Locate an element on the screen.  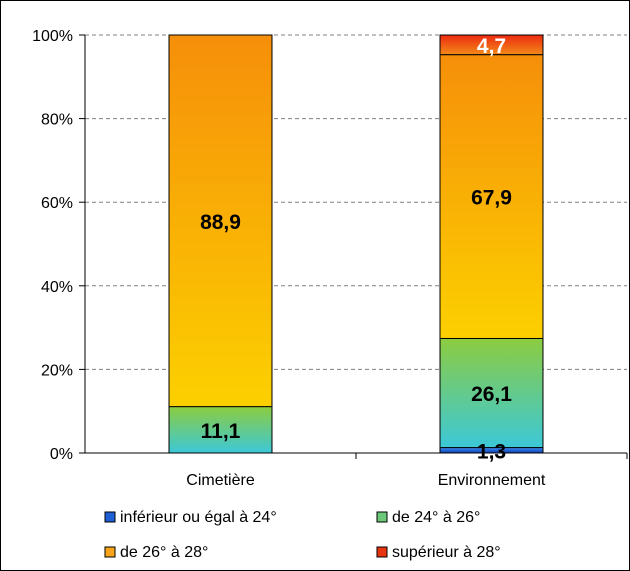
legend-label-de-26-a-28: de 26° à 28° is located at coordinates (164, 552).